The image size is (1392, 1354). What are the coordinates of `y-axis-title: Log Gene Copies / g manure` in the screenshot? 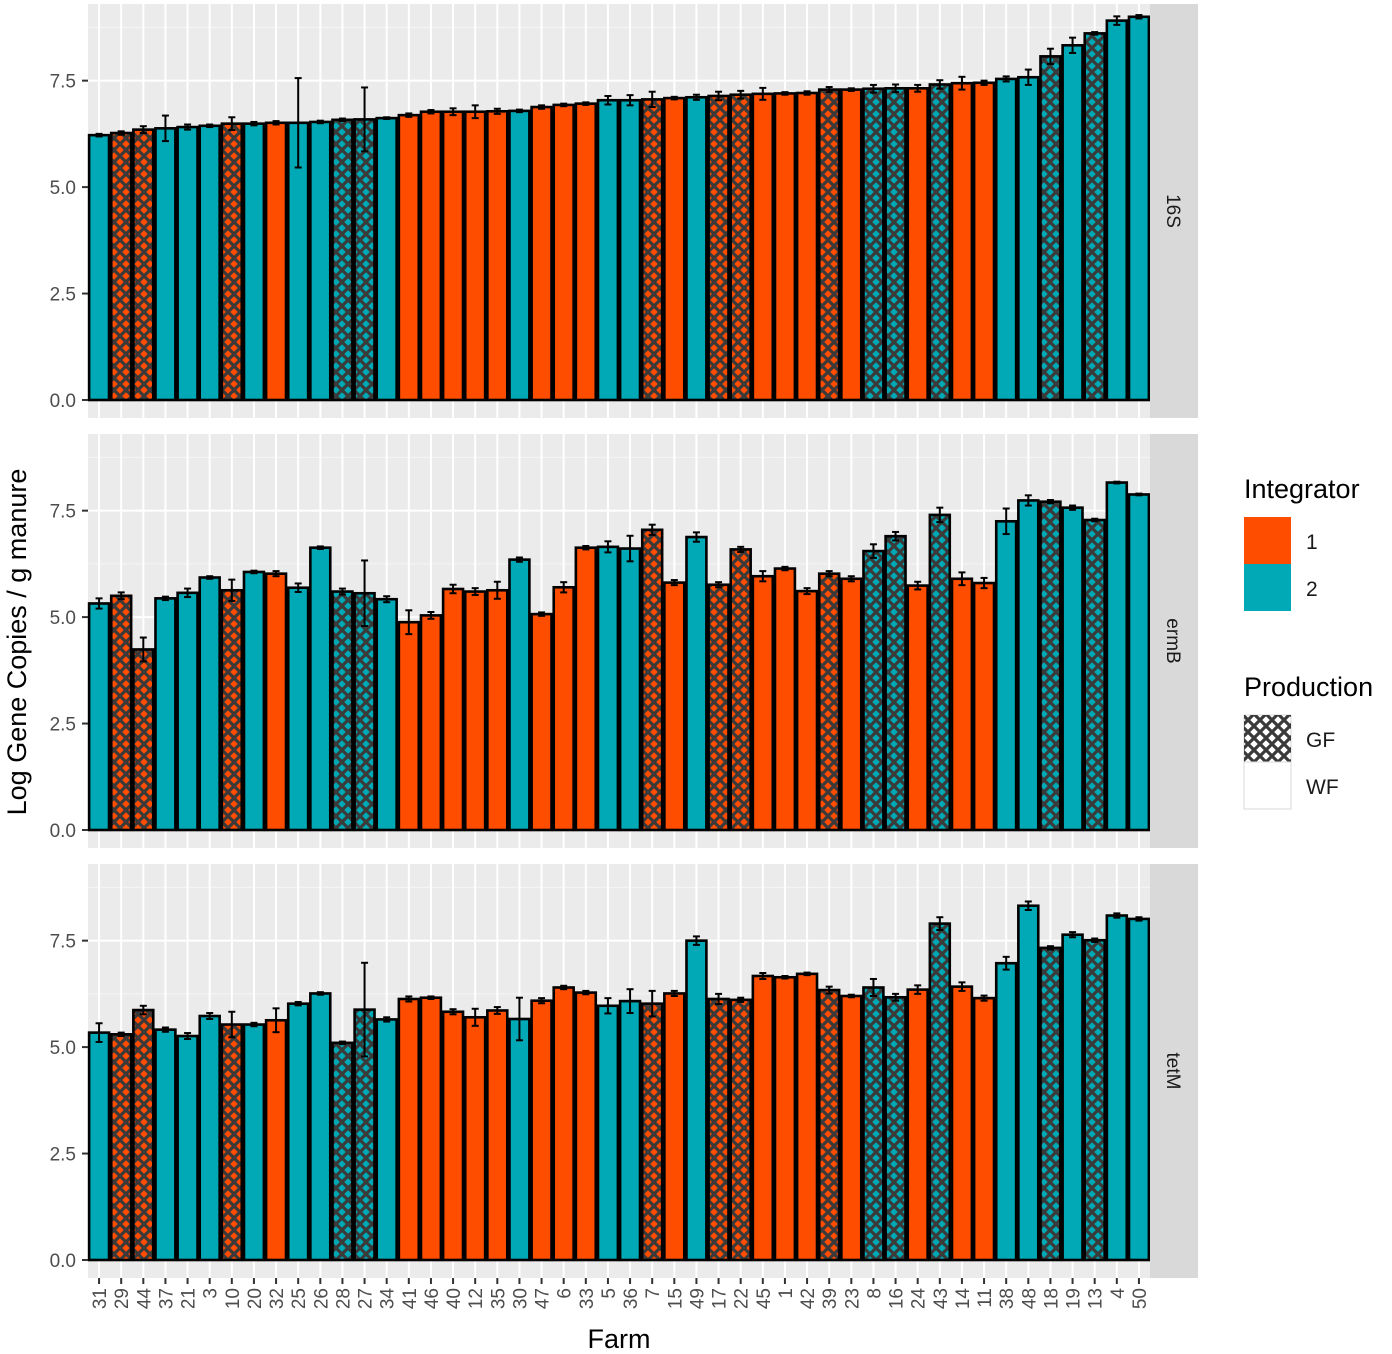 It's located at (17, 642).